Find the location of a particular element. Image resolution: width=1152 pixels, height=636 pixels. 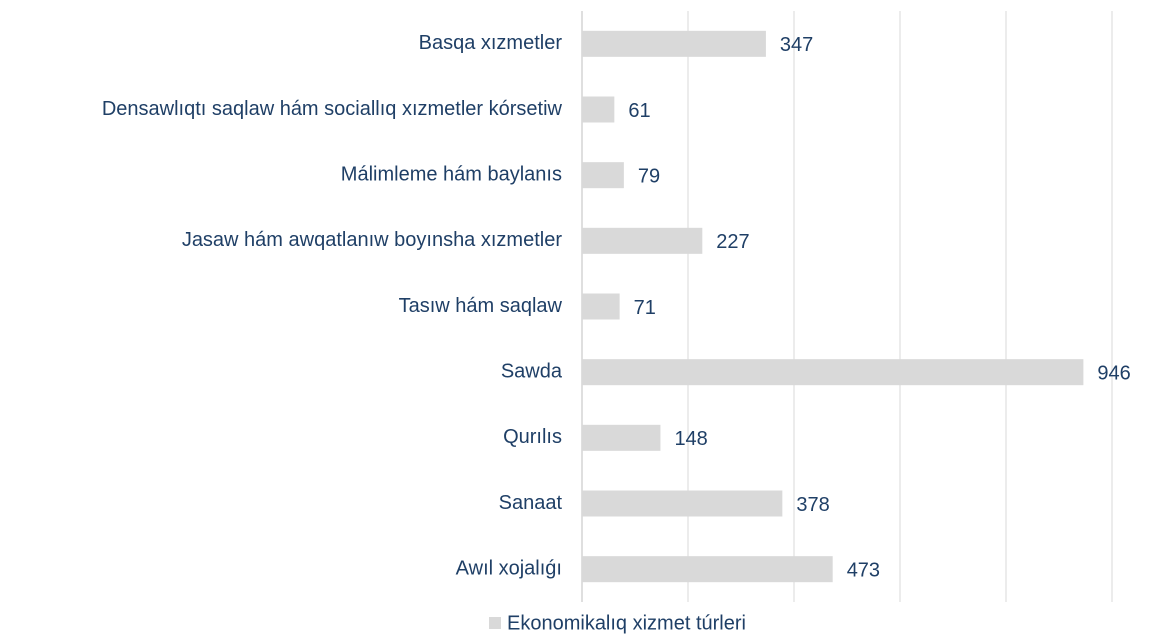

y-tick-label: Sawda is located at coordinates (532, 371).